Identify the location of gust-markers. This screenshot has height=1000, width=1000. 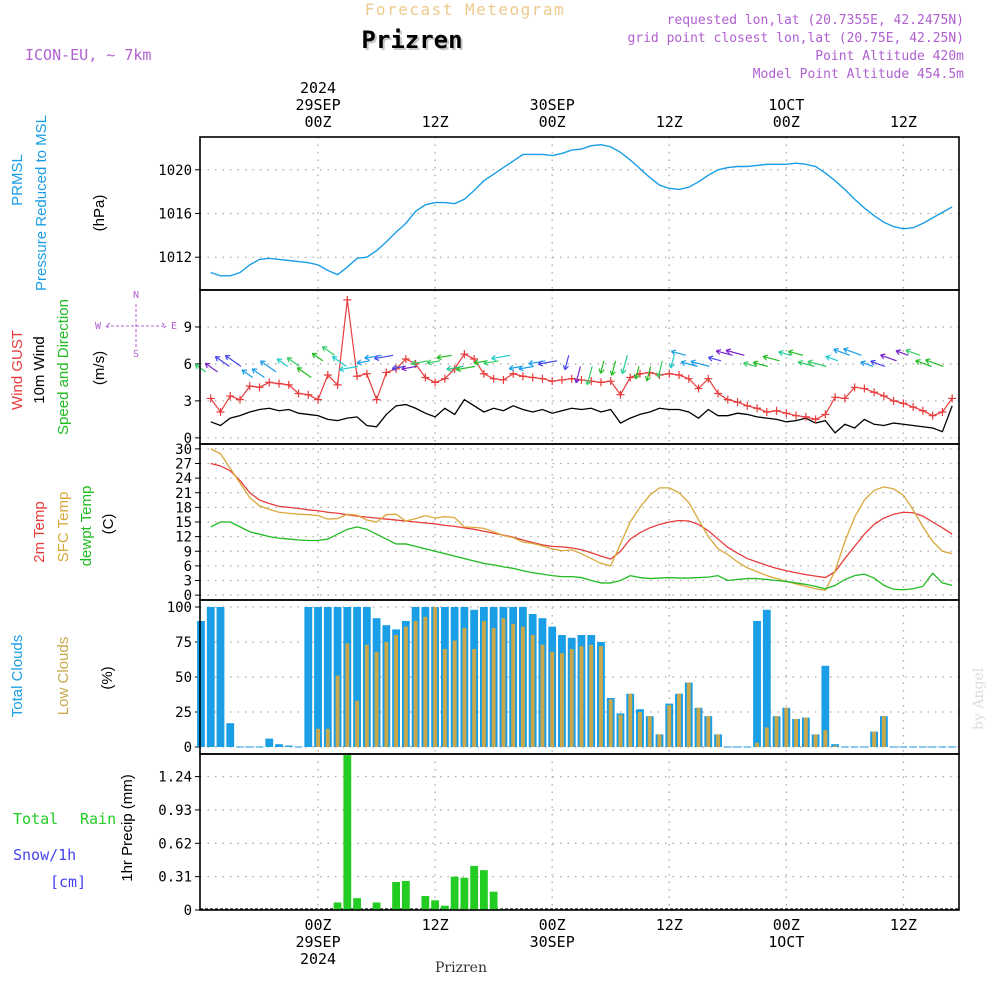
(581, 359).